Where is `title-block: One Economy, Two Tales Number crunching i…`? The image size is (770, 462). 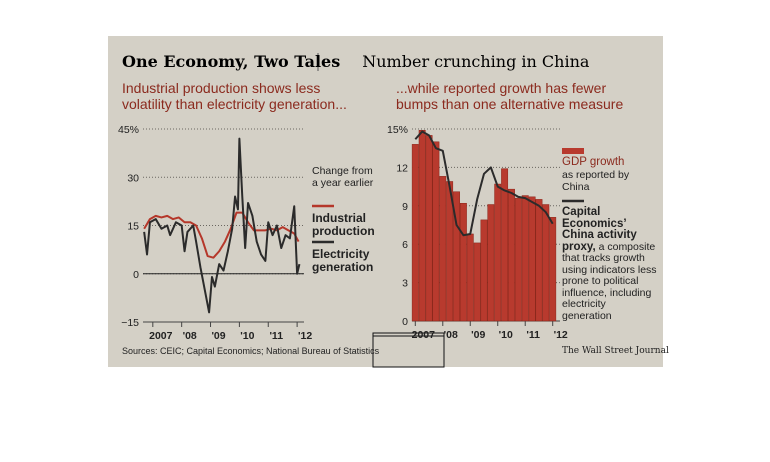 title-block: One Economy, Two Tales Number crunching i… is located at coordinates (355, 61).